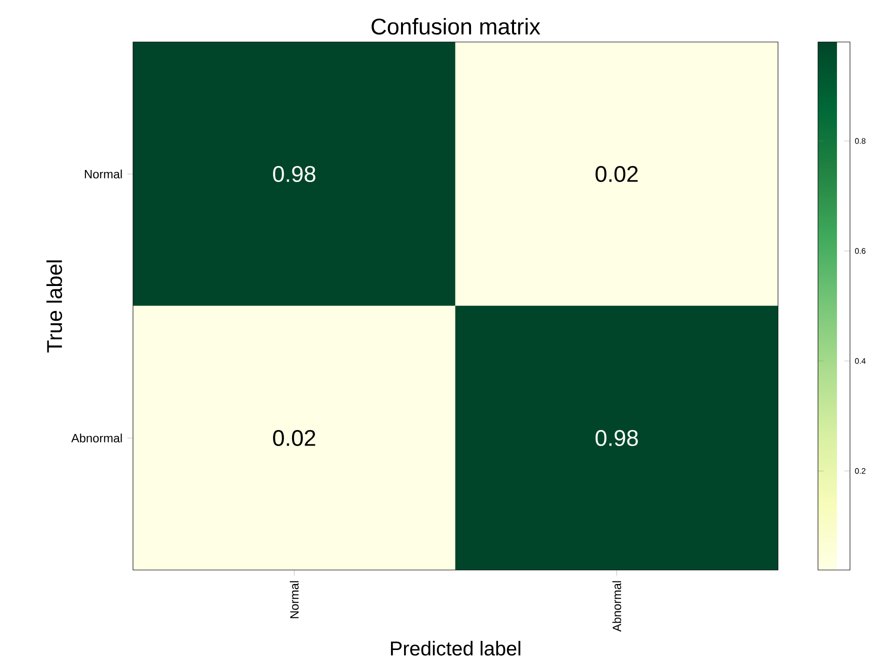 This screenshot has height=666, width=877. I want to click on y-axis-title: True label, so click(54, 306).